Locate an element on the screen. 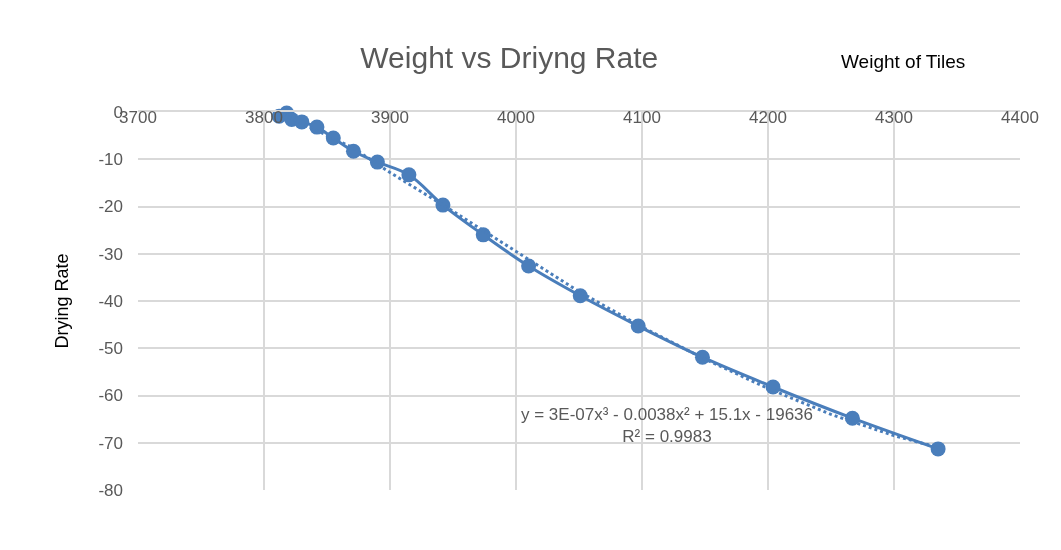 The width and height of the screenshot is (1061, 550). y-tick-label: -50 is located at coordinates (110, 349).